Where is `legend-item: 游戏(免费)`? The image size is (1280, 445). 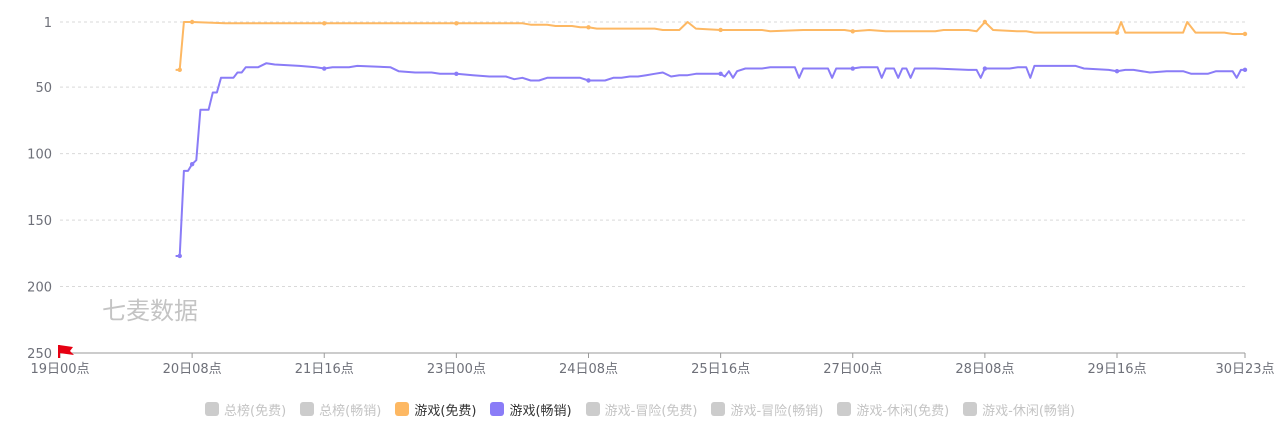 legend-item: 游戏(免费) is located at coordinates (435, 409).